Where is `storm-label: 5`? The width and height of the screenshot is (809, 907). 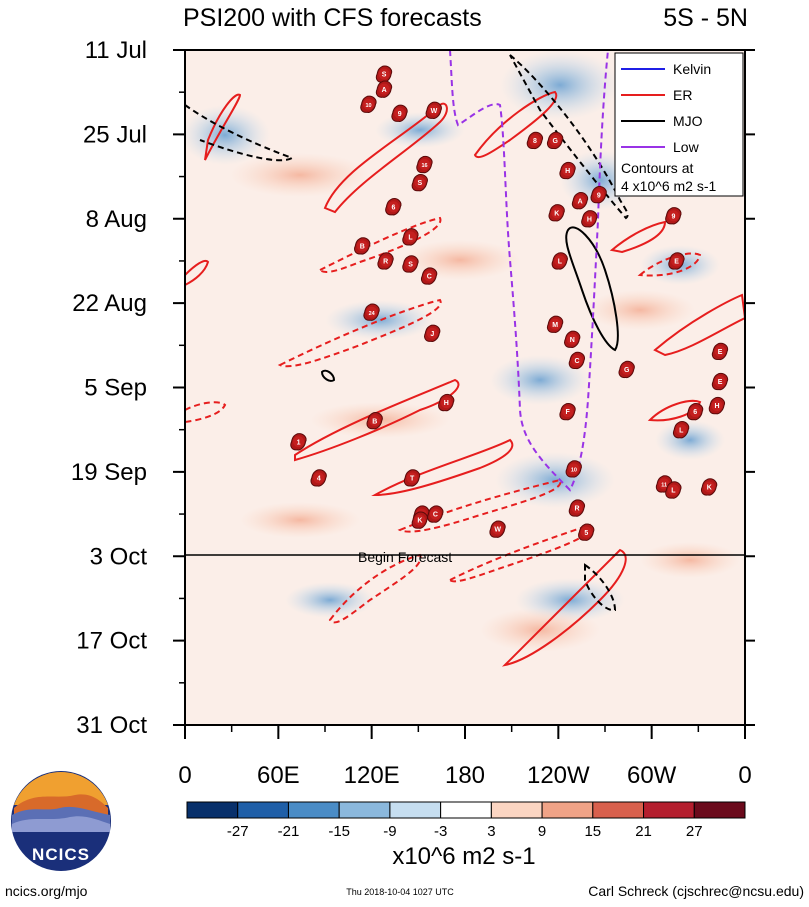 storm-label: 5 is located at coordinates (586, 533).